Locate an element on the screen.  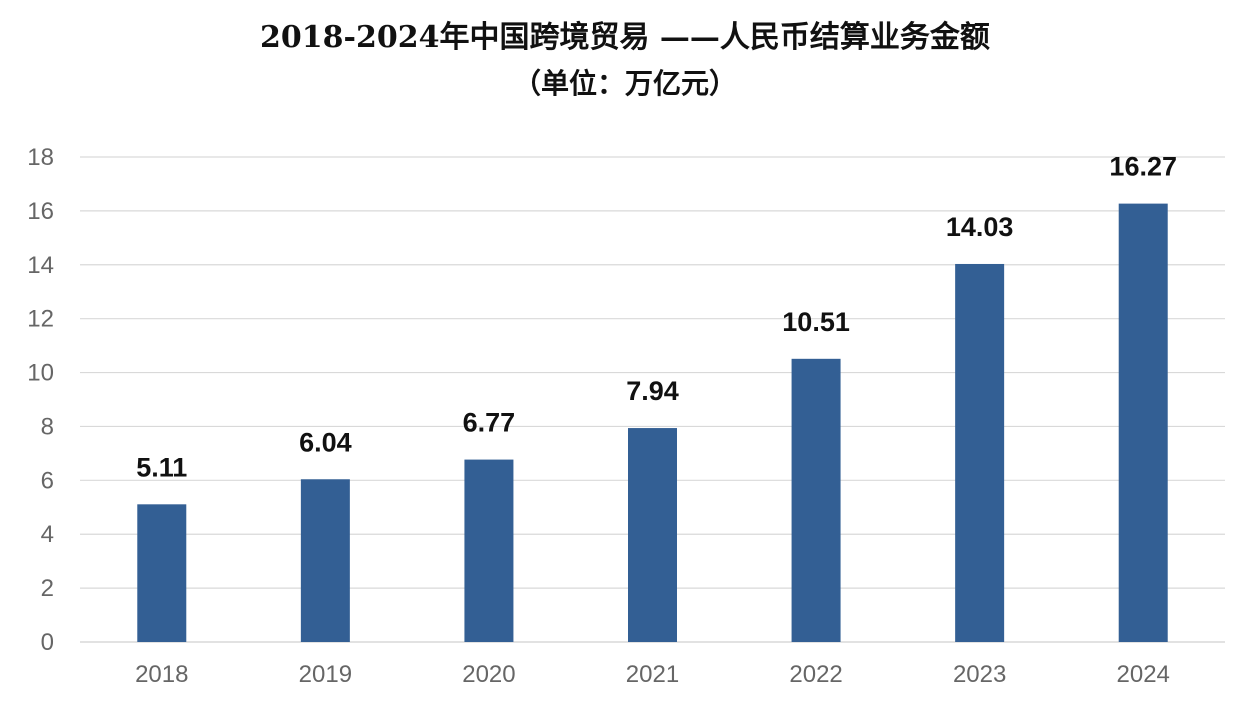
x-tick-label: 2024 is located at coordinates (1143, 674).